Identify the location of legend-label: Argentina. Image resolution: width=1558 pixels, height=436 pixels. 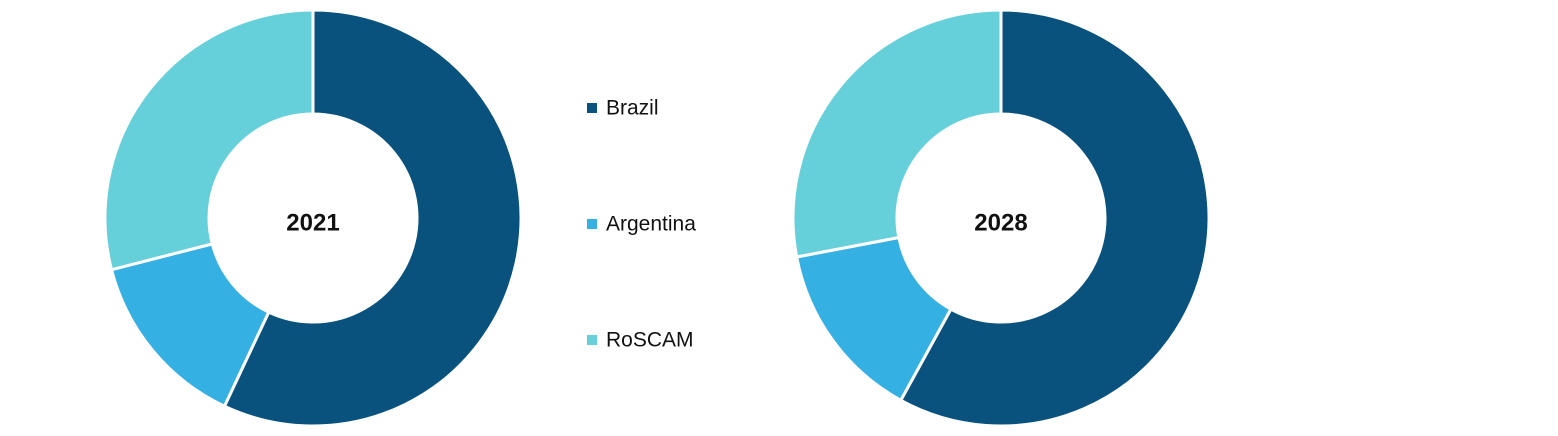
(651, 224).